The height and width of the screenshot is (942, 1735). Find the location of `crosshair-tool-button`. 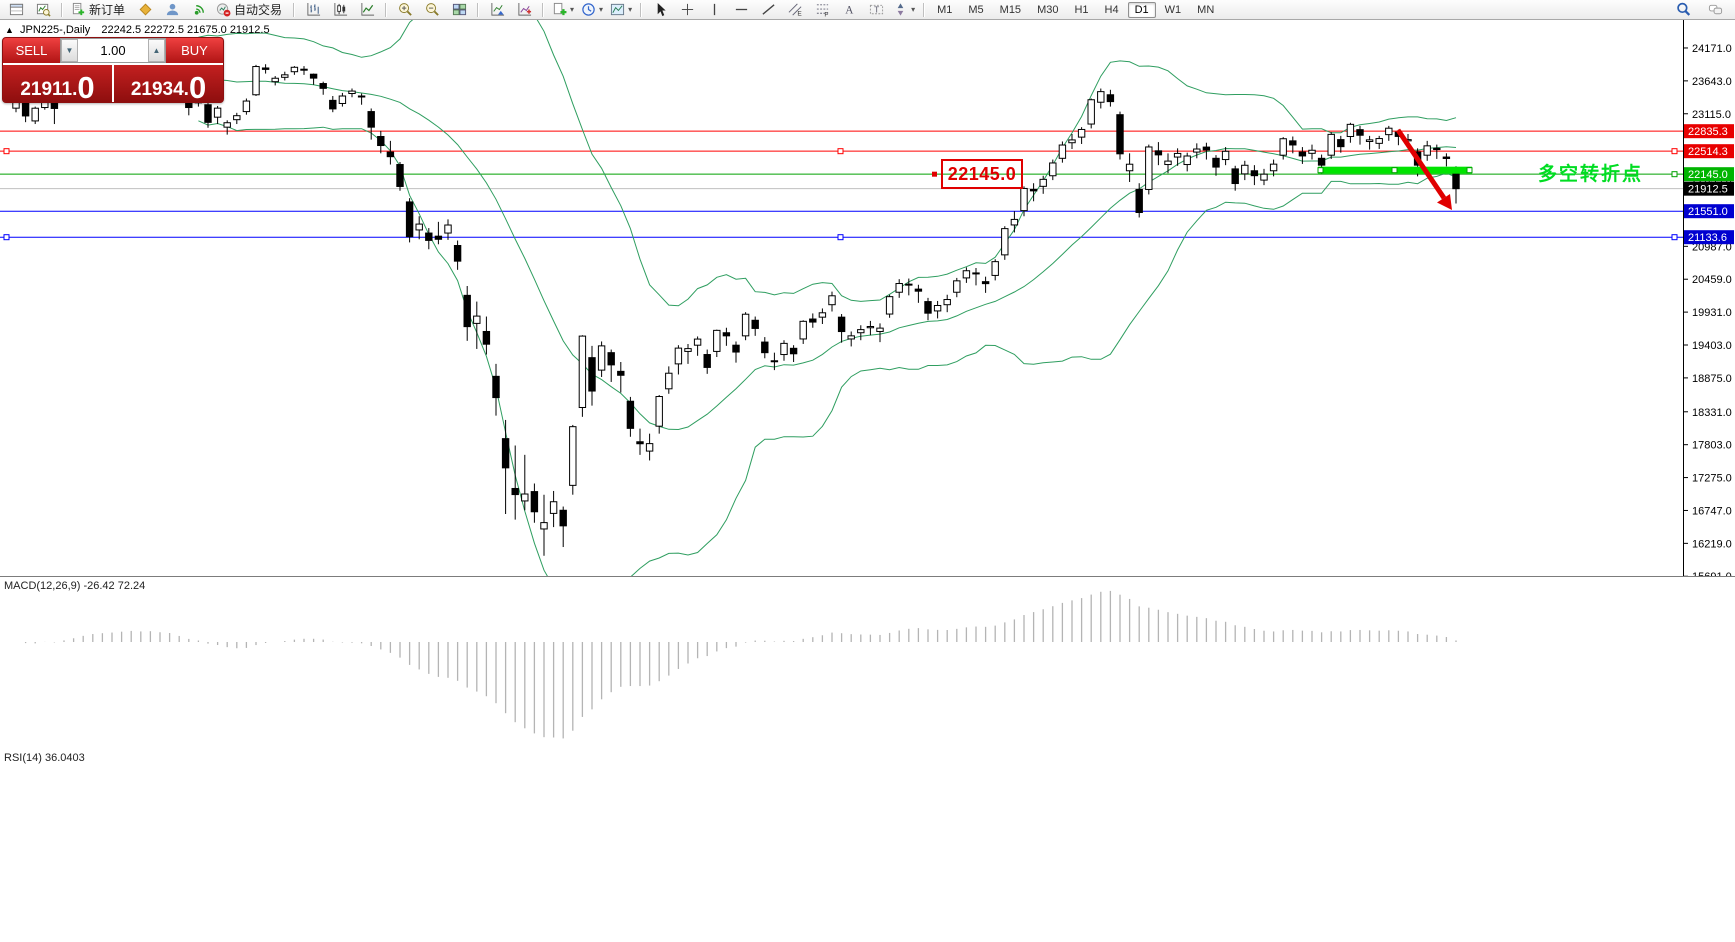

crosshair-tool-button is located at coordinates (687, 10).